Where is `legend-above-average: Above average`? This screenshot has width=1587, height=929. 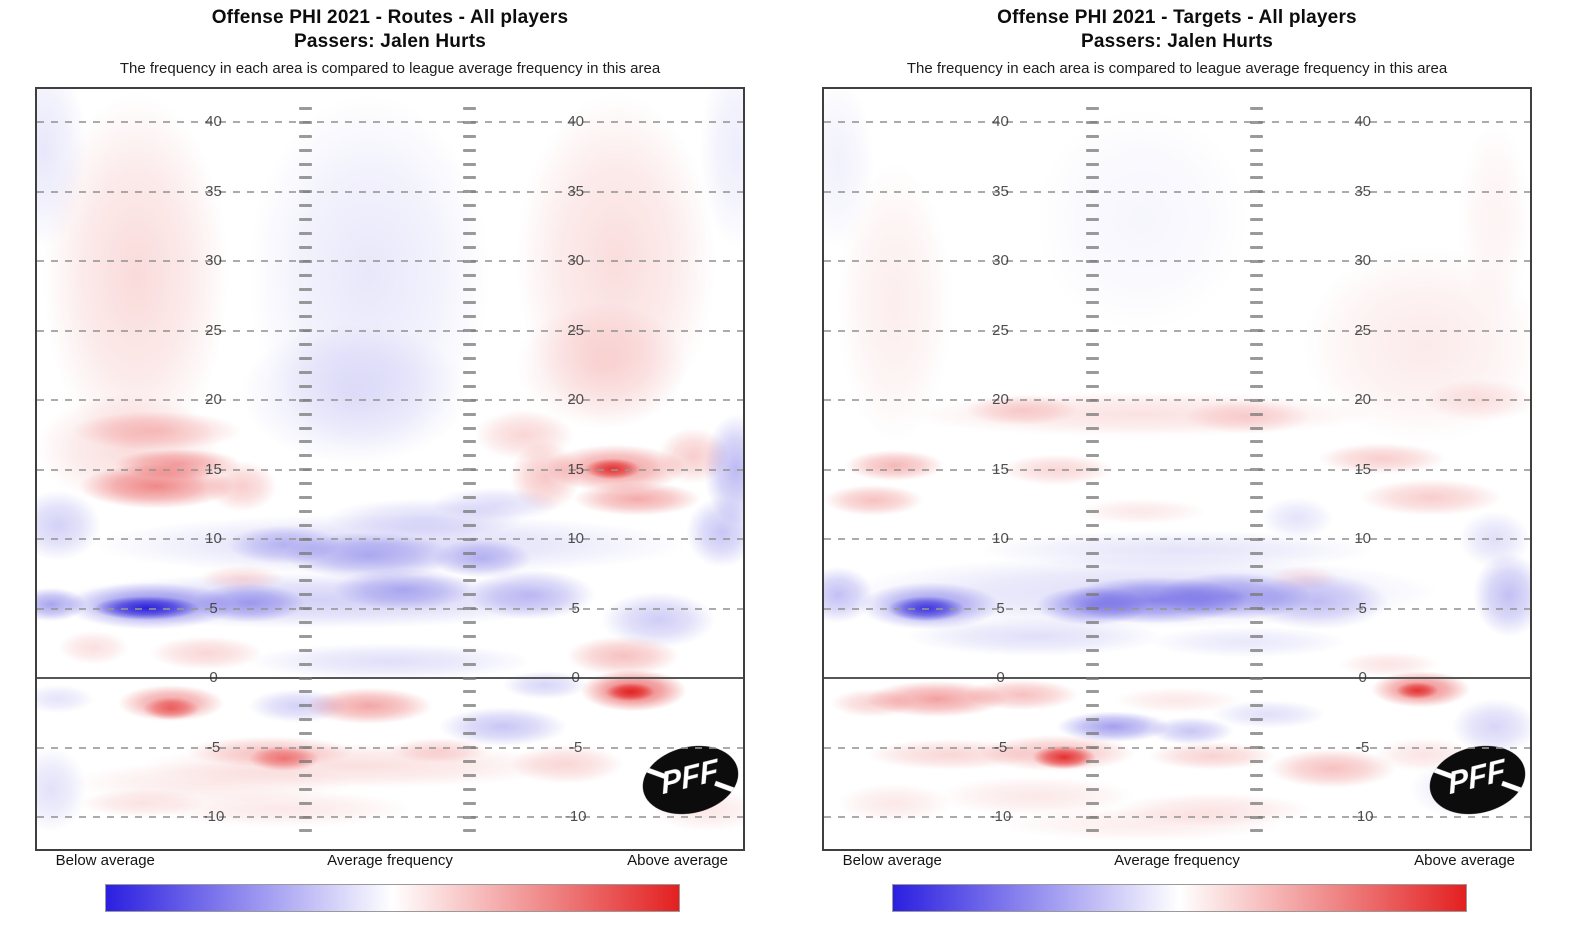 legend-above-average: Above average is located at coordinates (677, 860).